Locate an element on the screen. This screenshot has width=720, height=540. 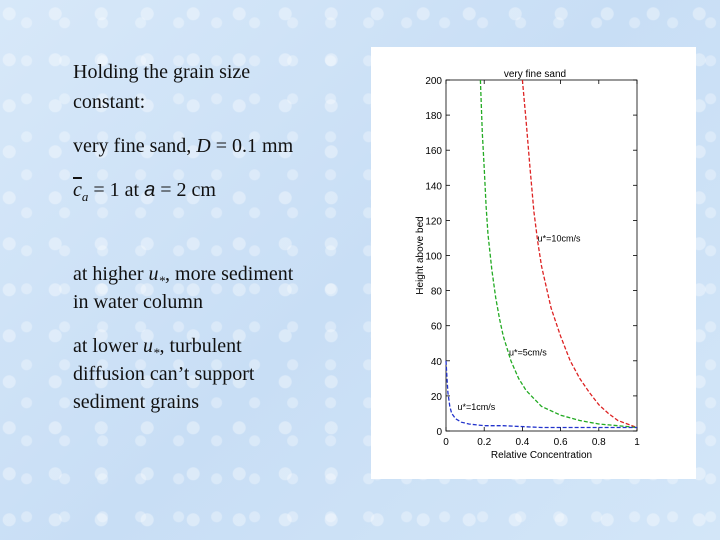
y-tick-label: 40 is located at coordinates (437, 362).